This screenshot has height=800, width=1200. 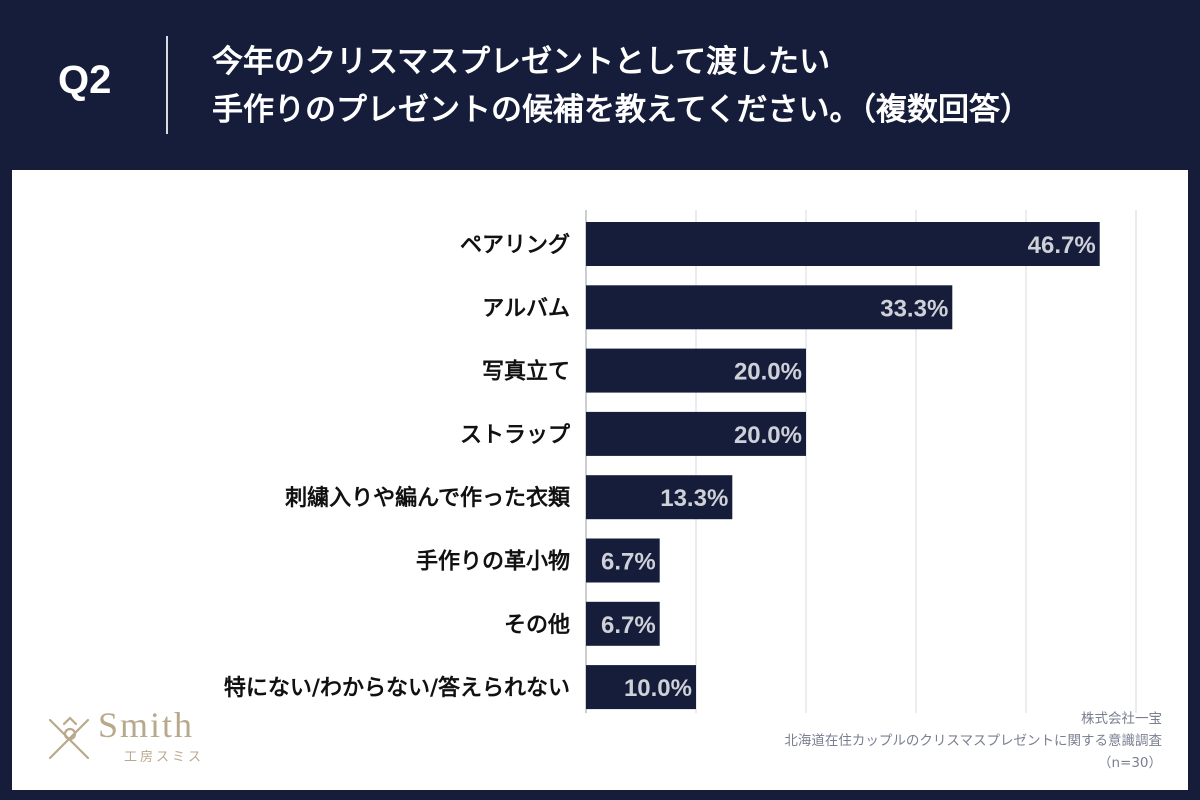 What do you see at coordinates (526, 308) in the screenshot?
I see `category-label: アルバム` at bounding box center [526, 308].